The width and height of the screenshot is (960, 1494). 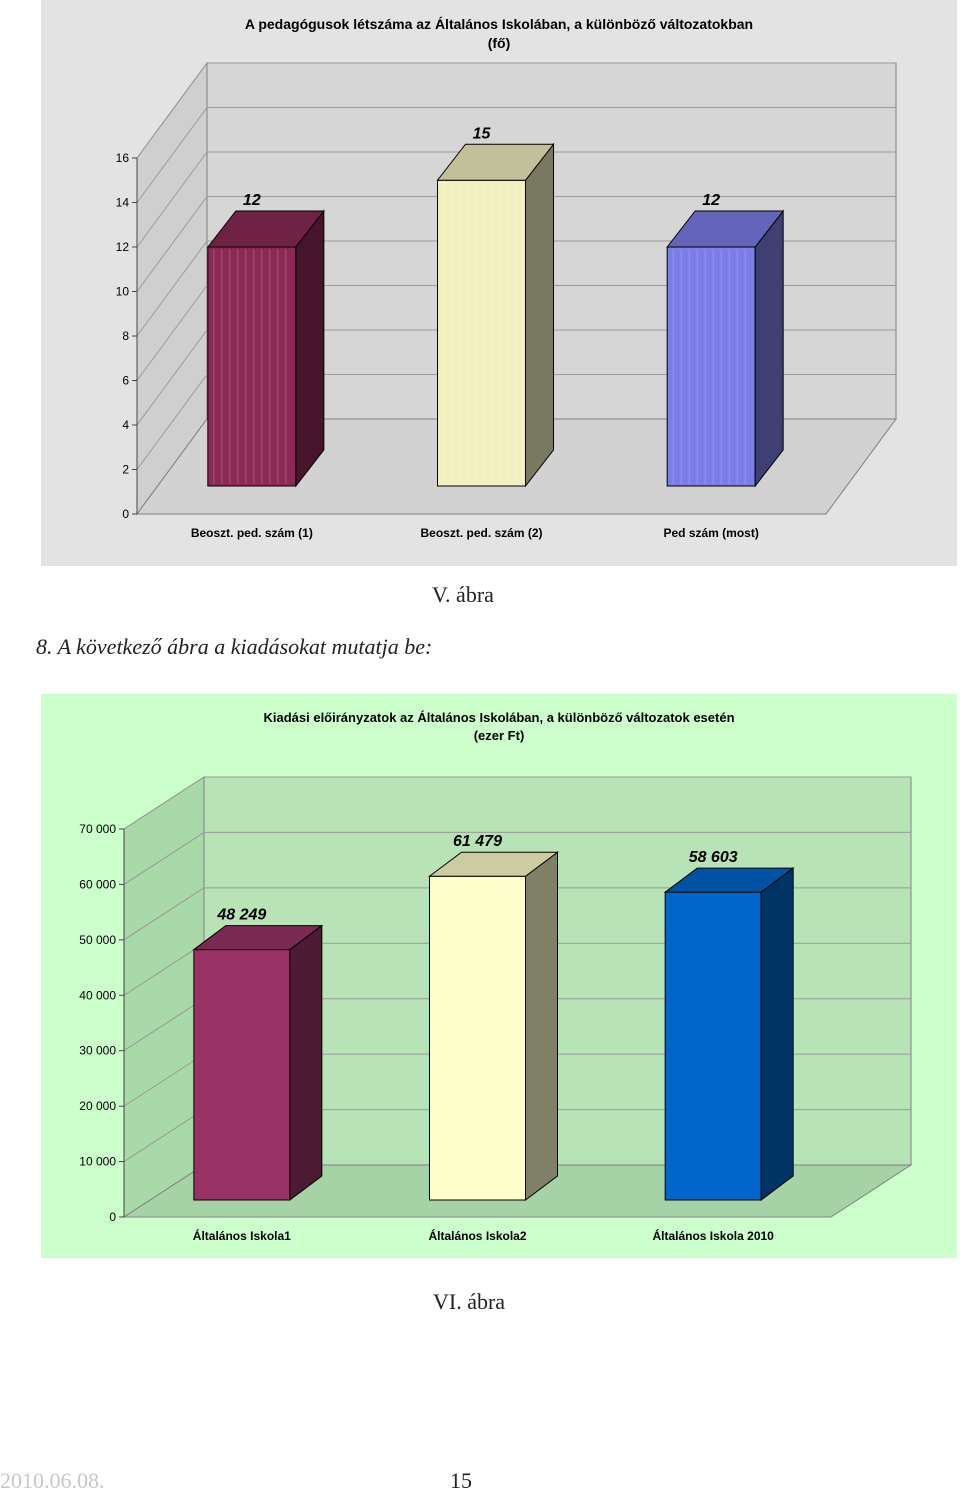 What do you see at coordinates (482, 133) in the screenshot?
I see `data-label: 15` at bounding box center [482, 133].